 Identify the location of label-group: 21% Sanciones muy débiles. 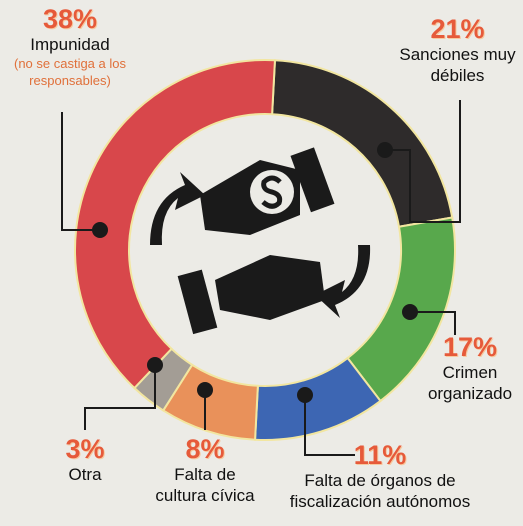
(457, 50).